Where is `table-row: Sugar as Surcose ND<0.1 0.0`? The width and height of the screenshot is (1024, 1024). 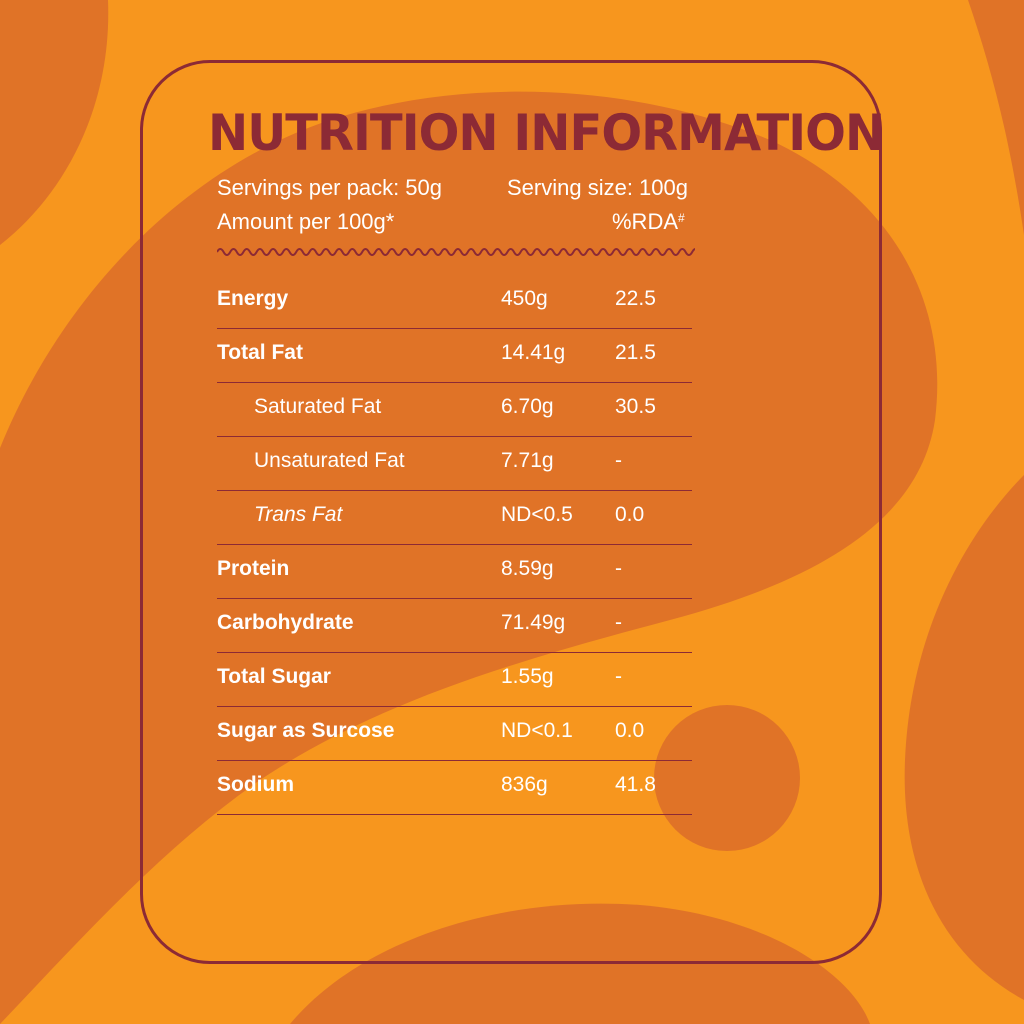
table-row: Sugar as Surcose ND<0.1 0.0 is located at coordinates (454, 734).